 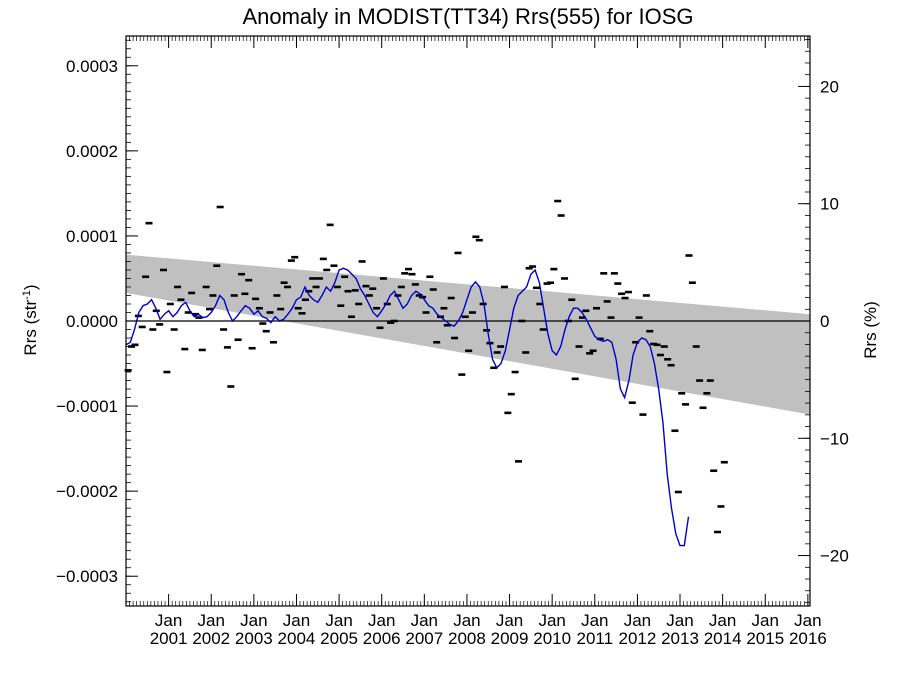 I want to click on x-tick-label-year: 2008, so click(x=467, y=638).